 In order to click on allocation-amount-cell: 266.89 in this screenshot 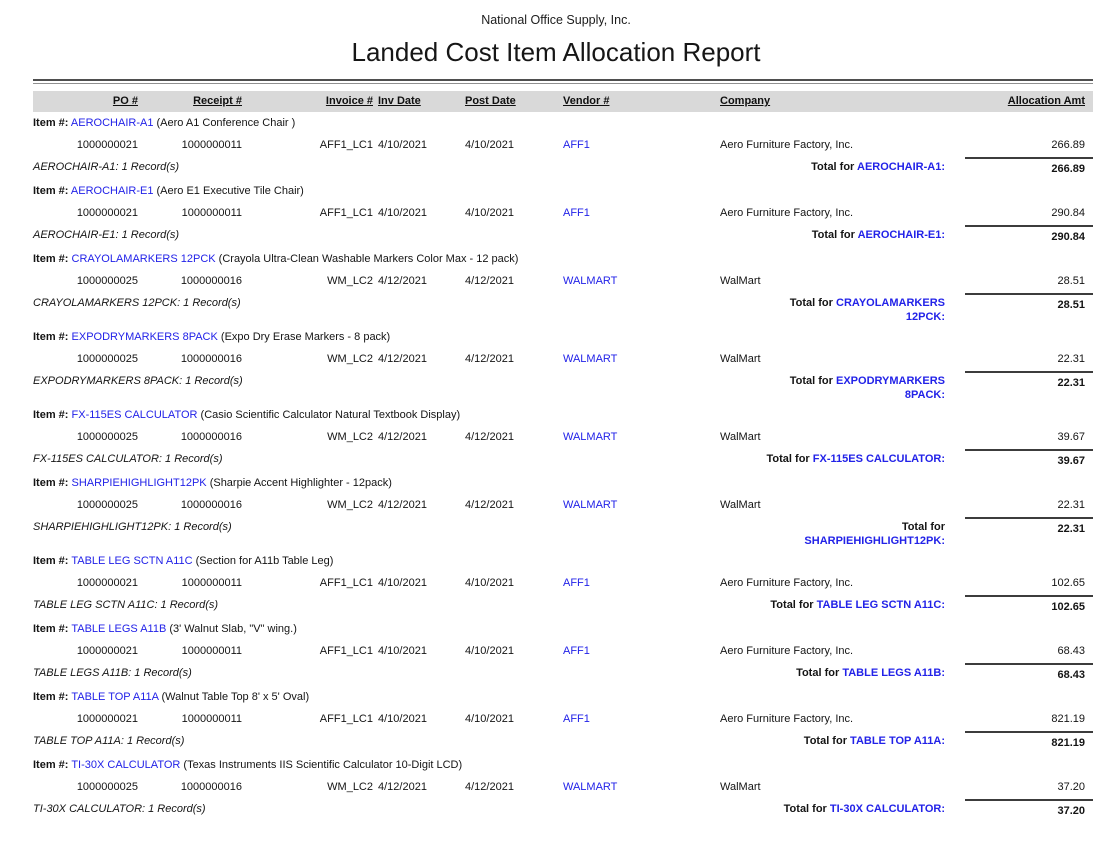, I will do `click(1068, 145)`.